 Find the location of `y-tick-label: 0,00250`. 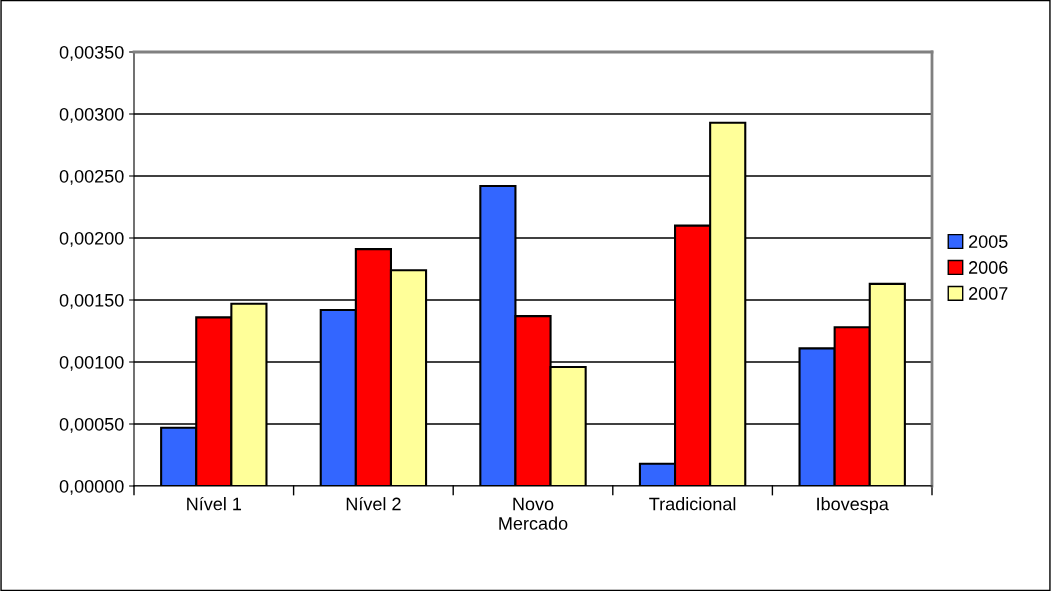

y-tick-label: 0,00250 is located at coordinates (91, 177).